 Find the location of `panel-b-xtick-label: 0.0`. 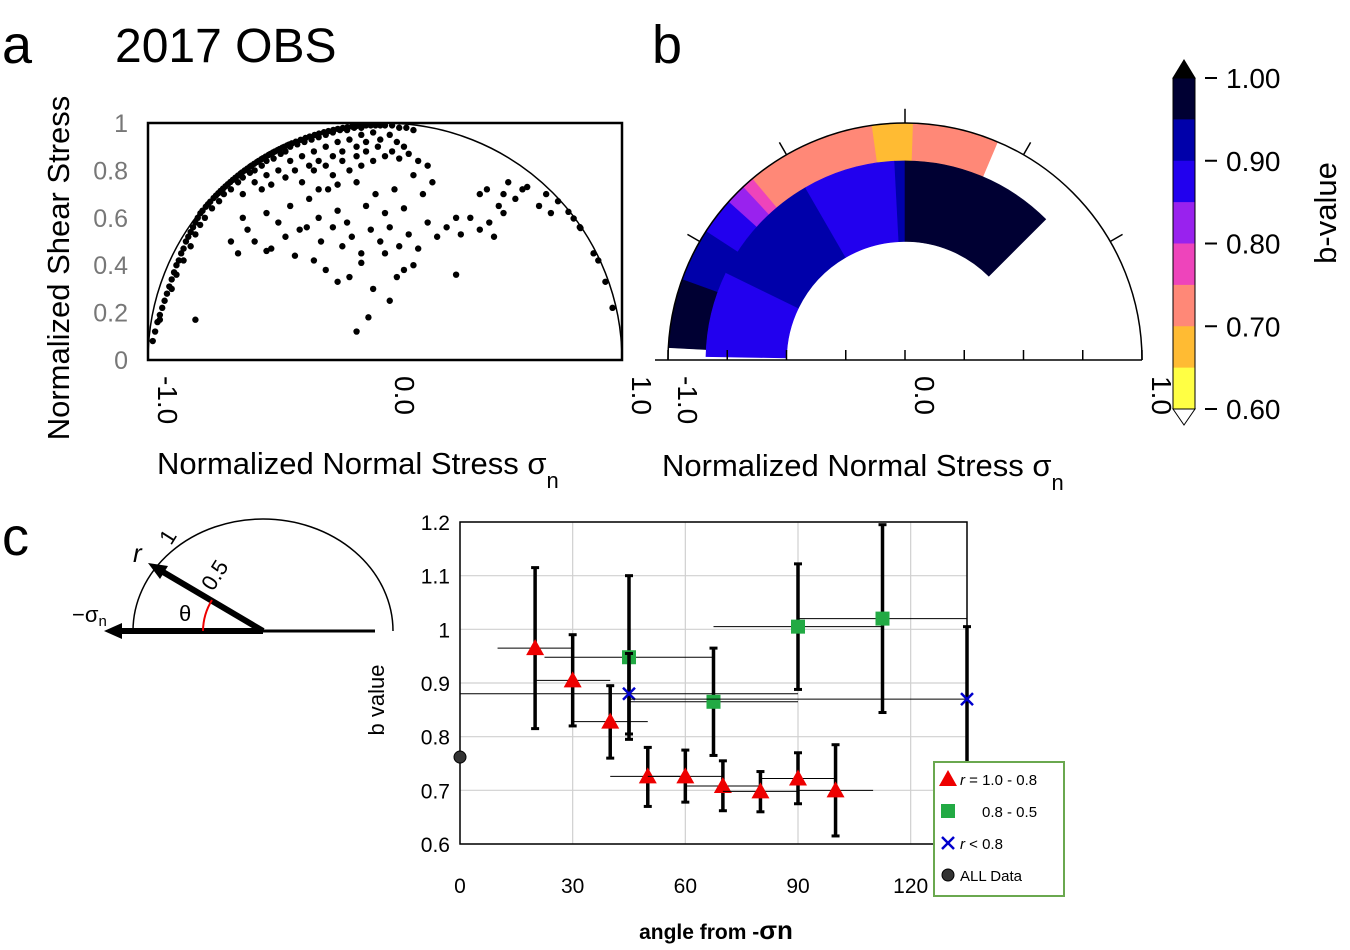

panel-b-xtick-label: 0.0 is located at coordinates (924, 395).